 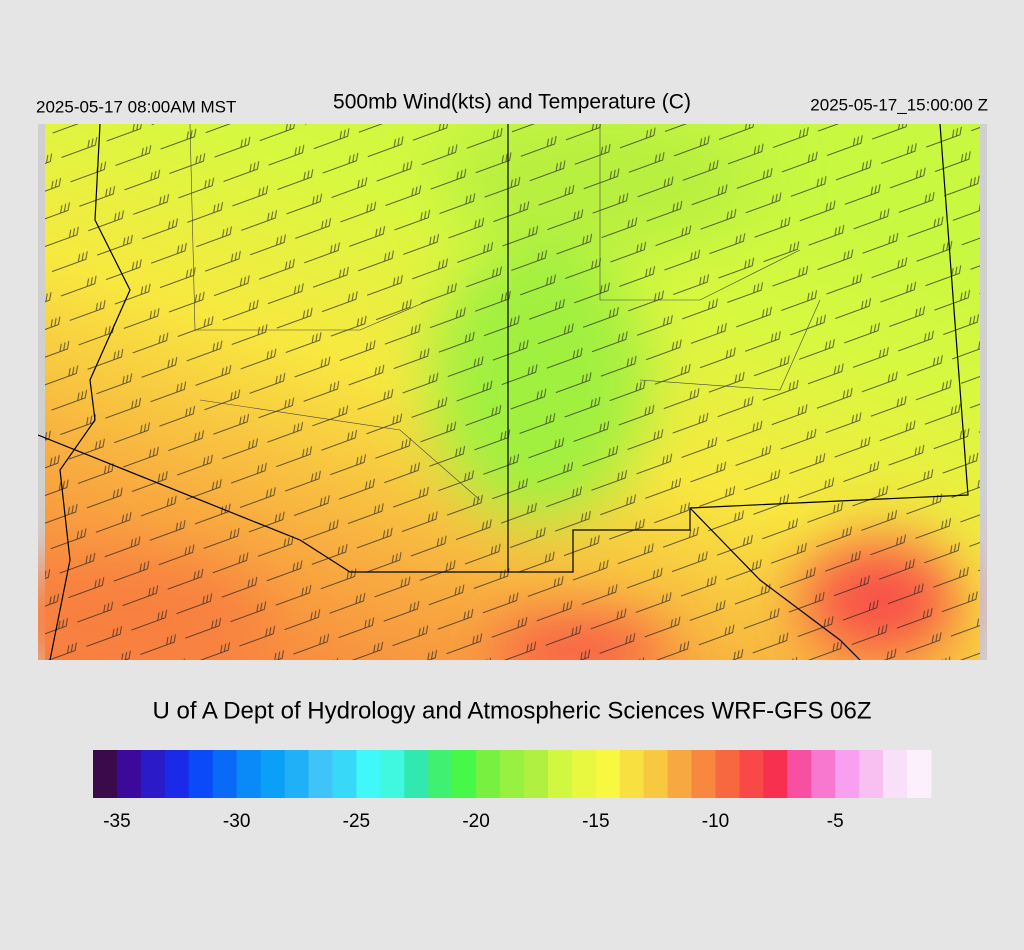 What do you see at coordinates (899, 104) in the screenshot?
I see `valid-time-utc: 2025-05-17_15:00:00 Z` at bounding box center [899, 104].